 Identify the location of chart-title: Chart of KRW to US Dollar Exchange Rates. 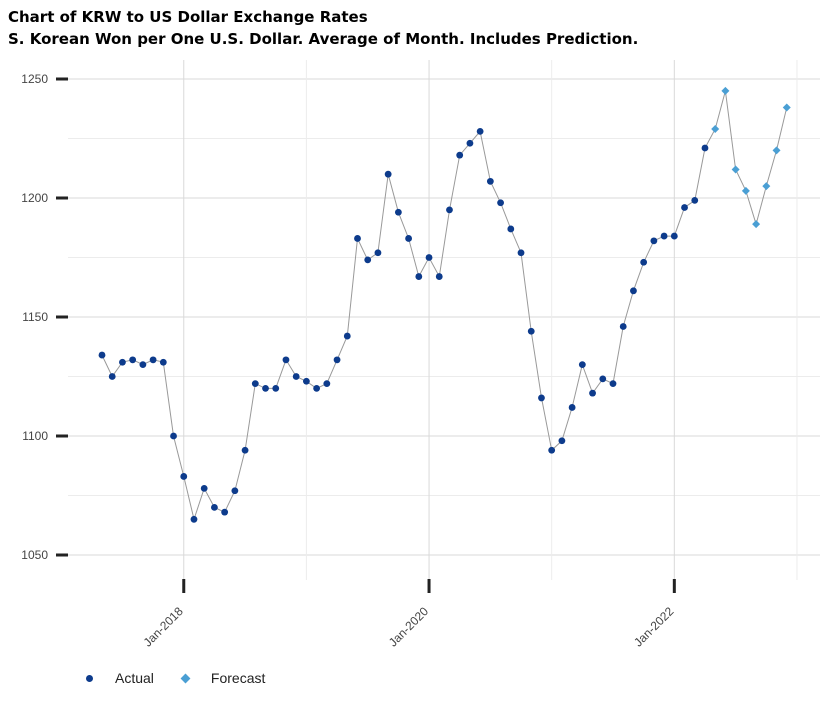
(188, 17).